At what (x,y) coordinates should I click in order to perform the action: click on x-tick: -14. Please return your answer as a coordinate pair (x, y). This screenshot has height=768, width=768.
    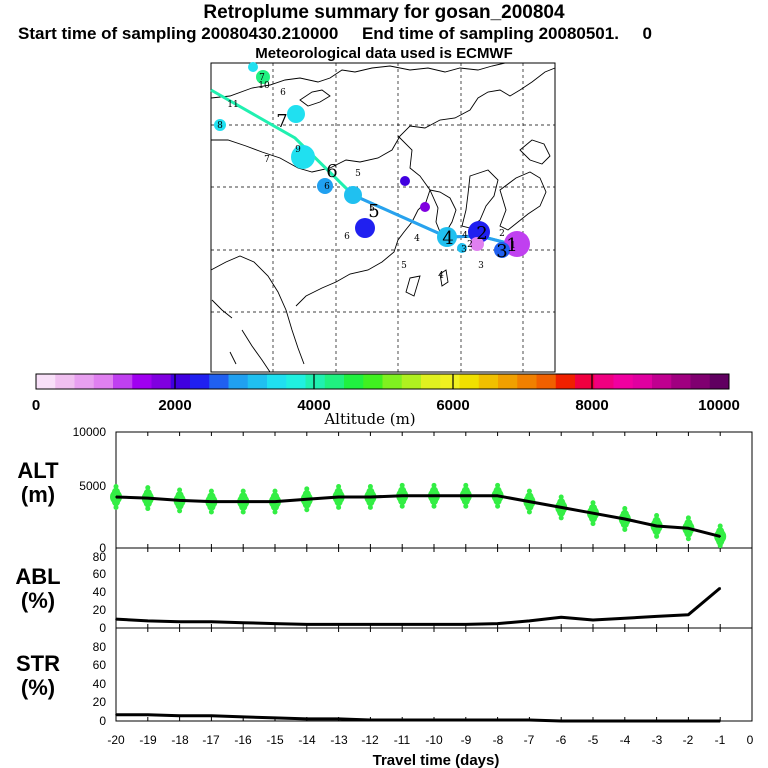
    Looking at the image, I should click on (307, 740).